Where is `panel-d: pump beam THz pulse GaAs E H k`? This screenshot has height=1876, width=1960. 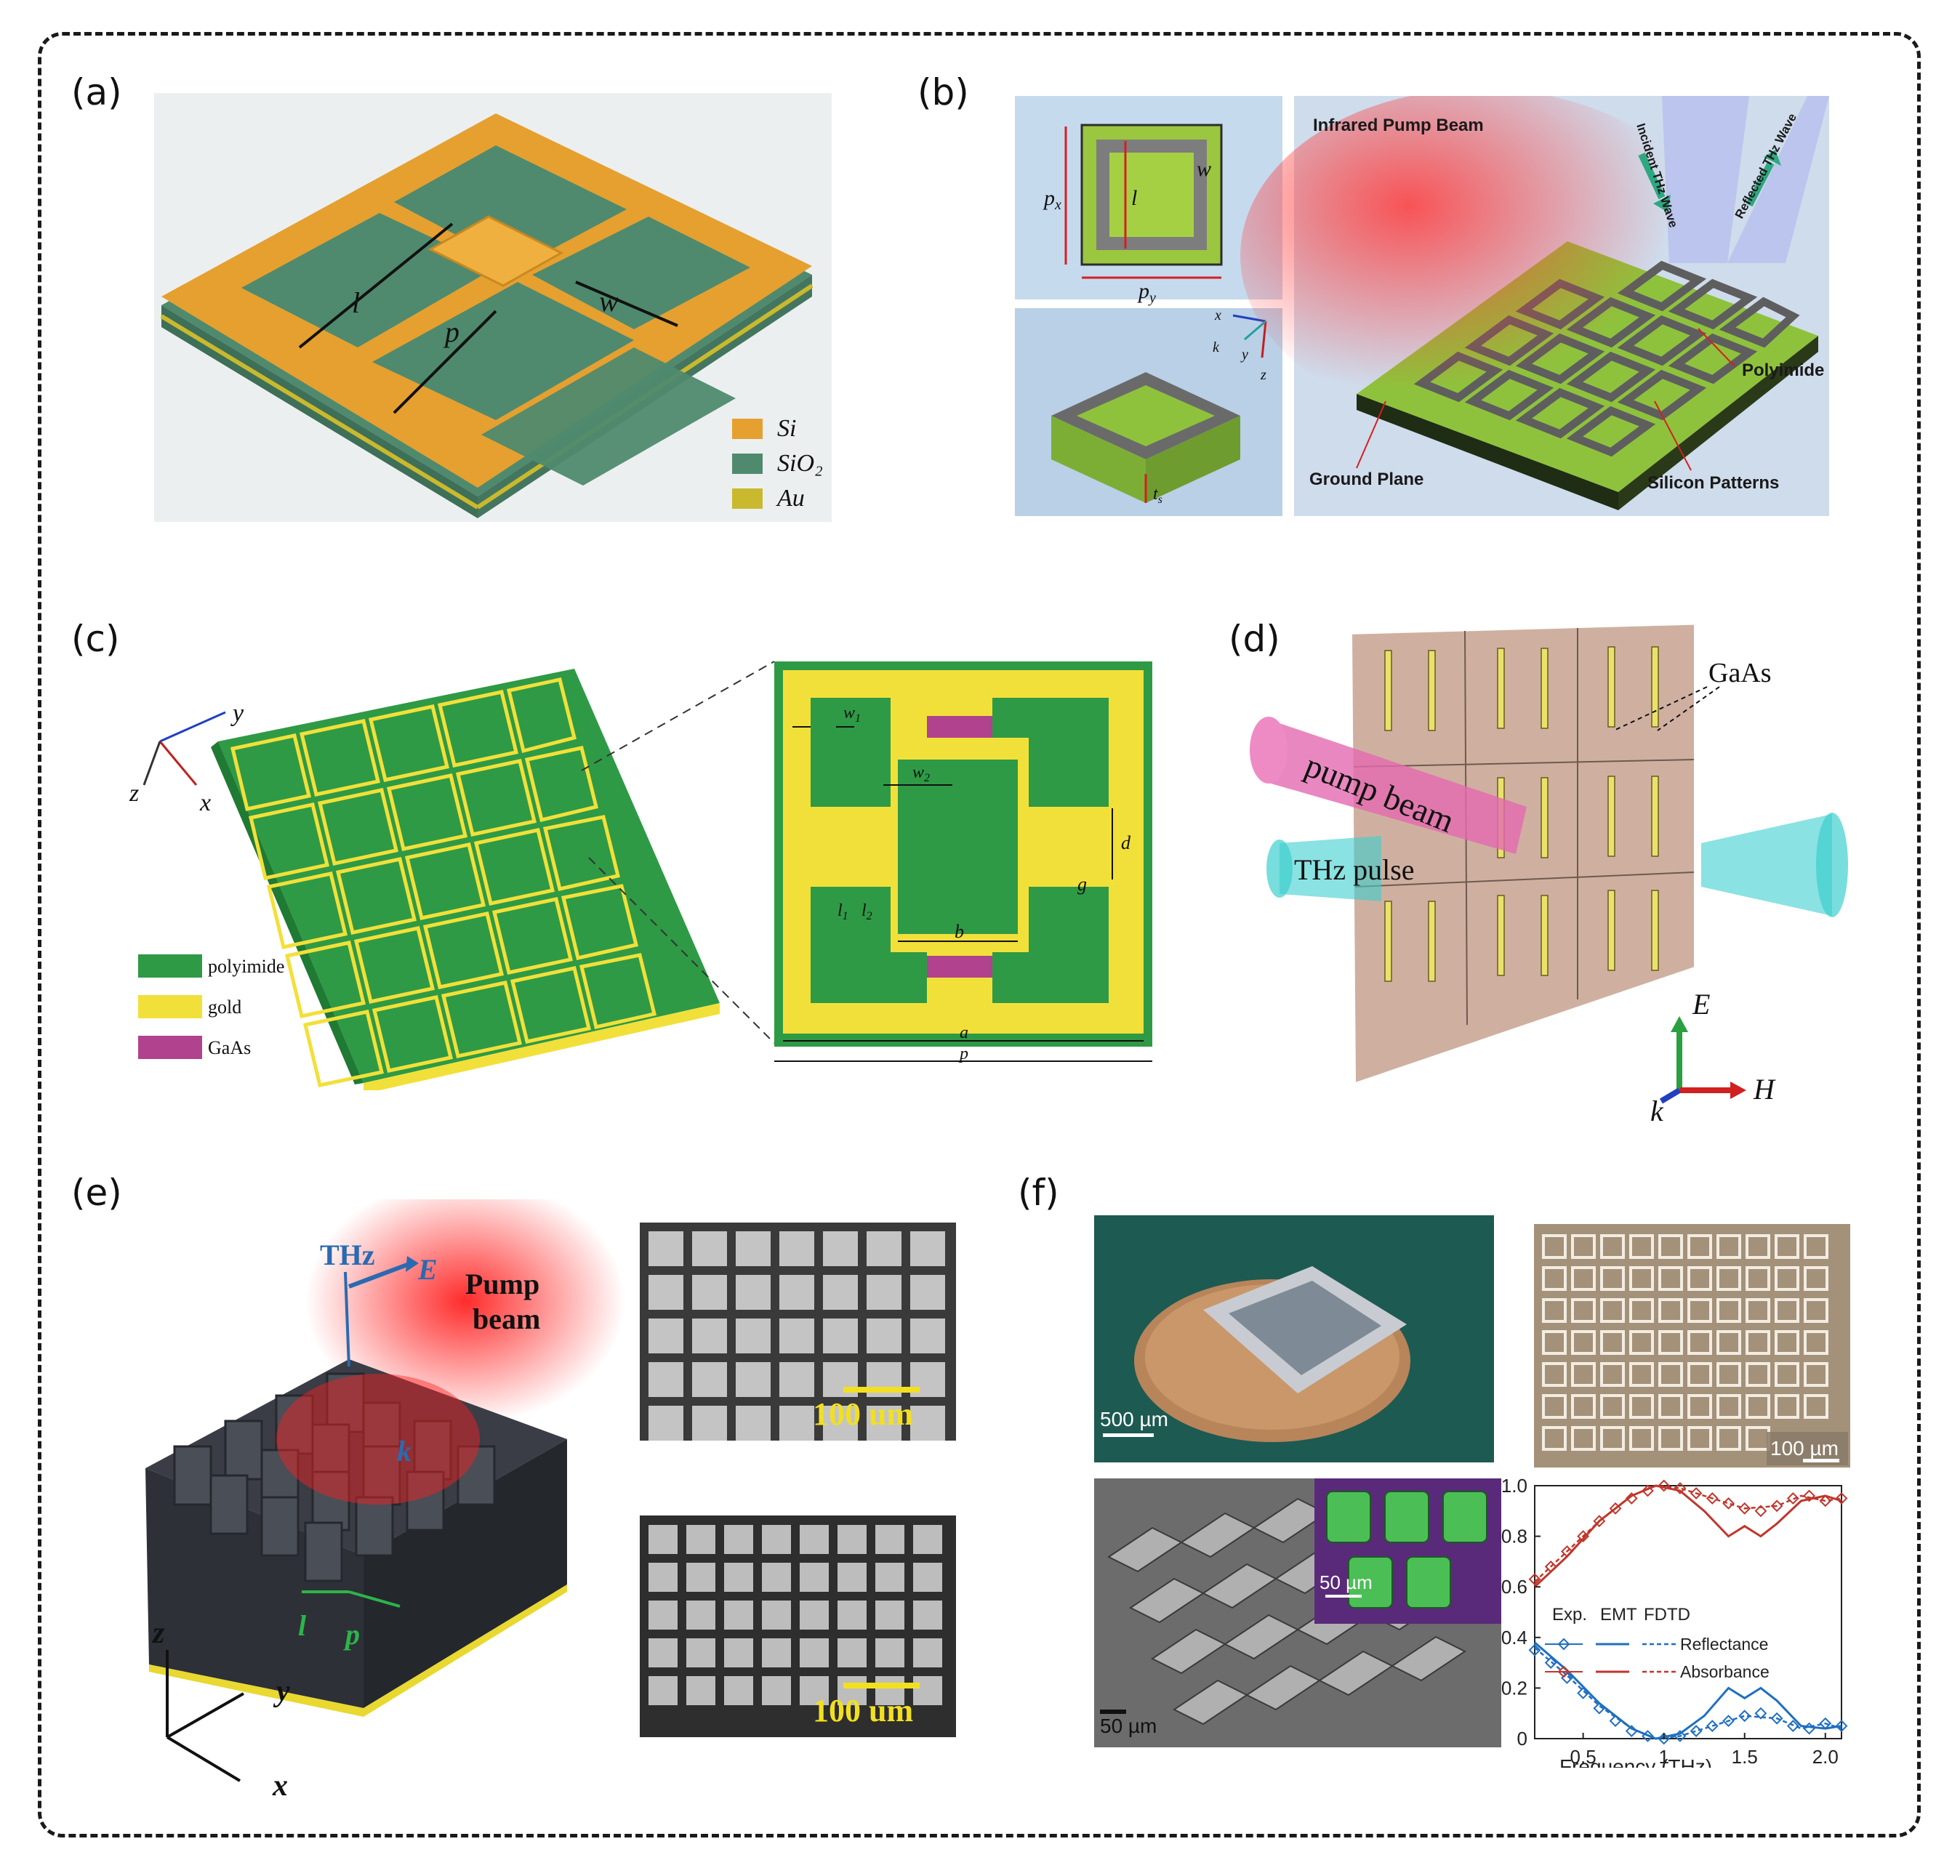 panel-d: pump beam THz pulse GaAs E H k is located at coordinates (1549, 875).